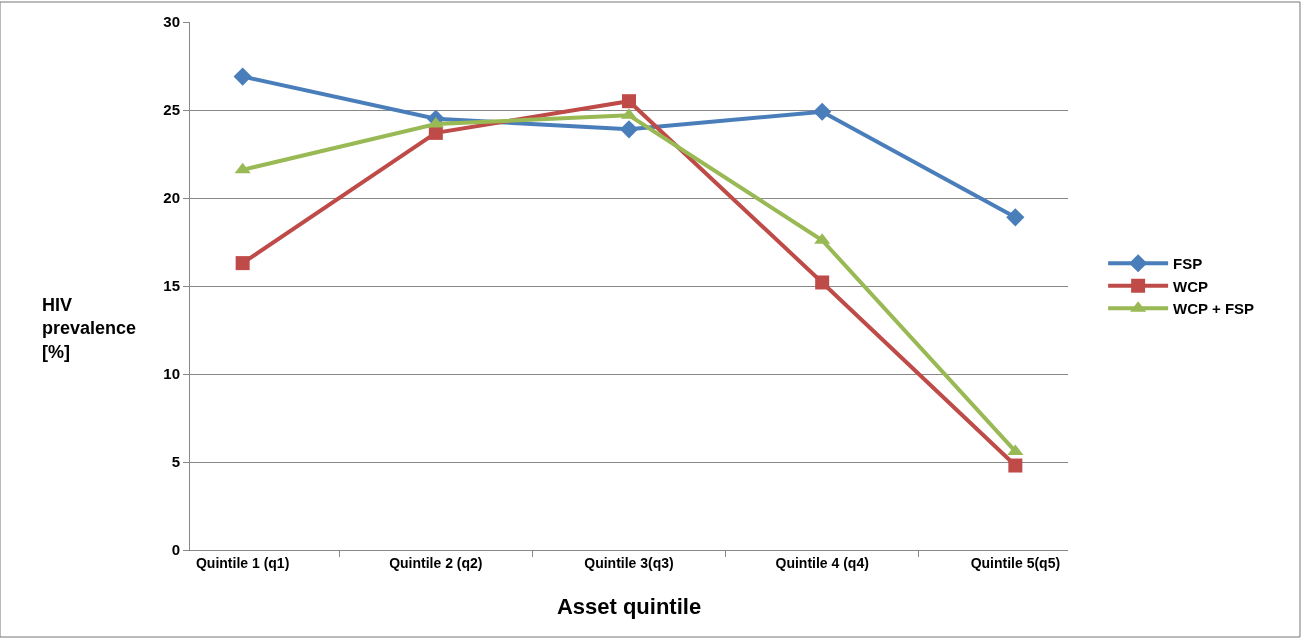  Describe the element at coordinates (171, 22) in the screenshot. I see `y-tick-label: 30` at that location.